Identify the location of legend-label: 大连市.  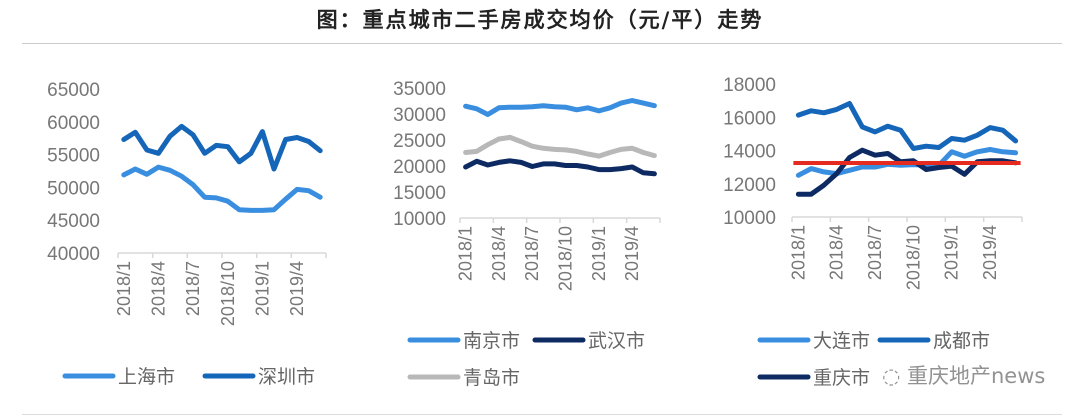
(841, 341).